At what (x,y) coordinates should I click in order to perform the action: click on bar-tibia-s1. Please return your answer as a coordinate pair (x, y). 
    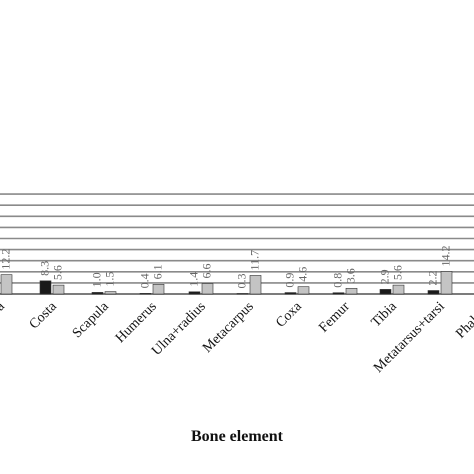
    Looking at the image, I should click on (385, 292).